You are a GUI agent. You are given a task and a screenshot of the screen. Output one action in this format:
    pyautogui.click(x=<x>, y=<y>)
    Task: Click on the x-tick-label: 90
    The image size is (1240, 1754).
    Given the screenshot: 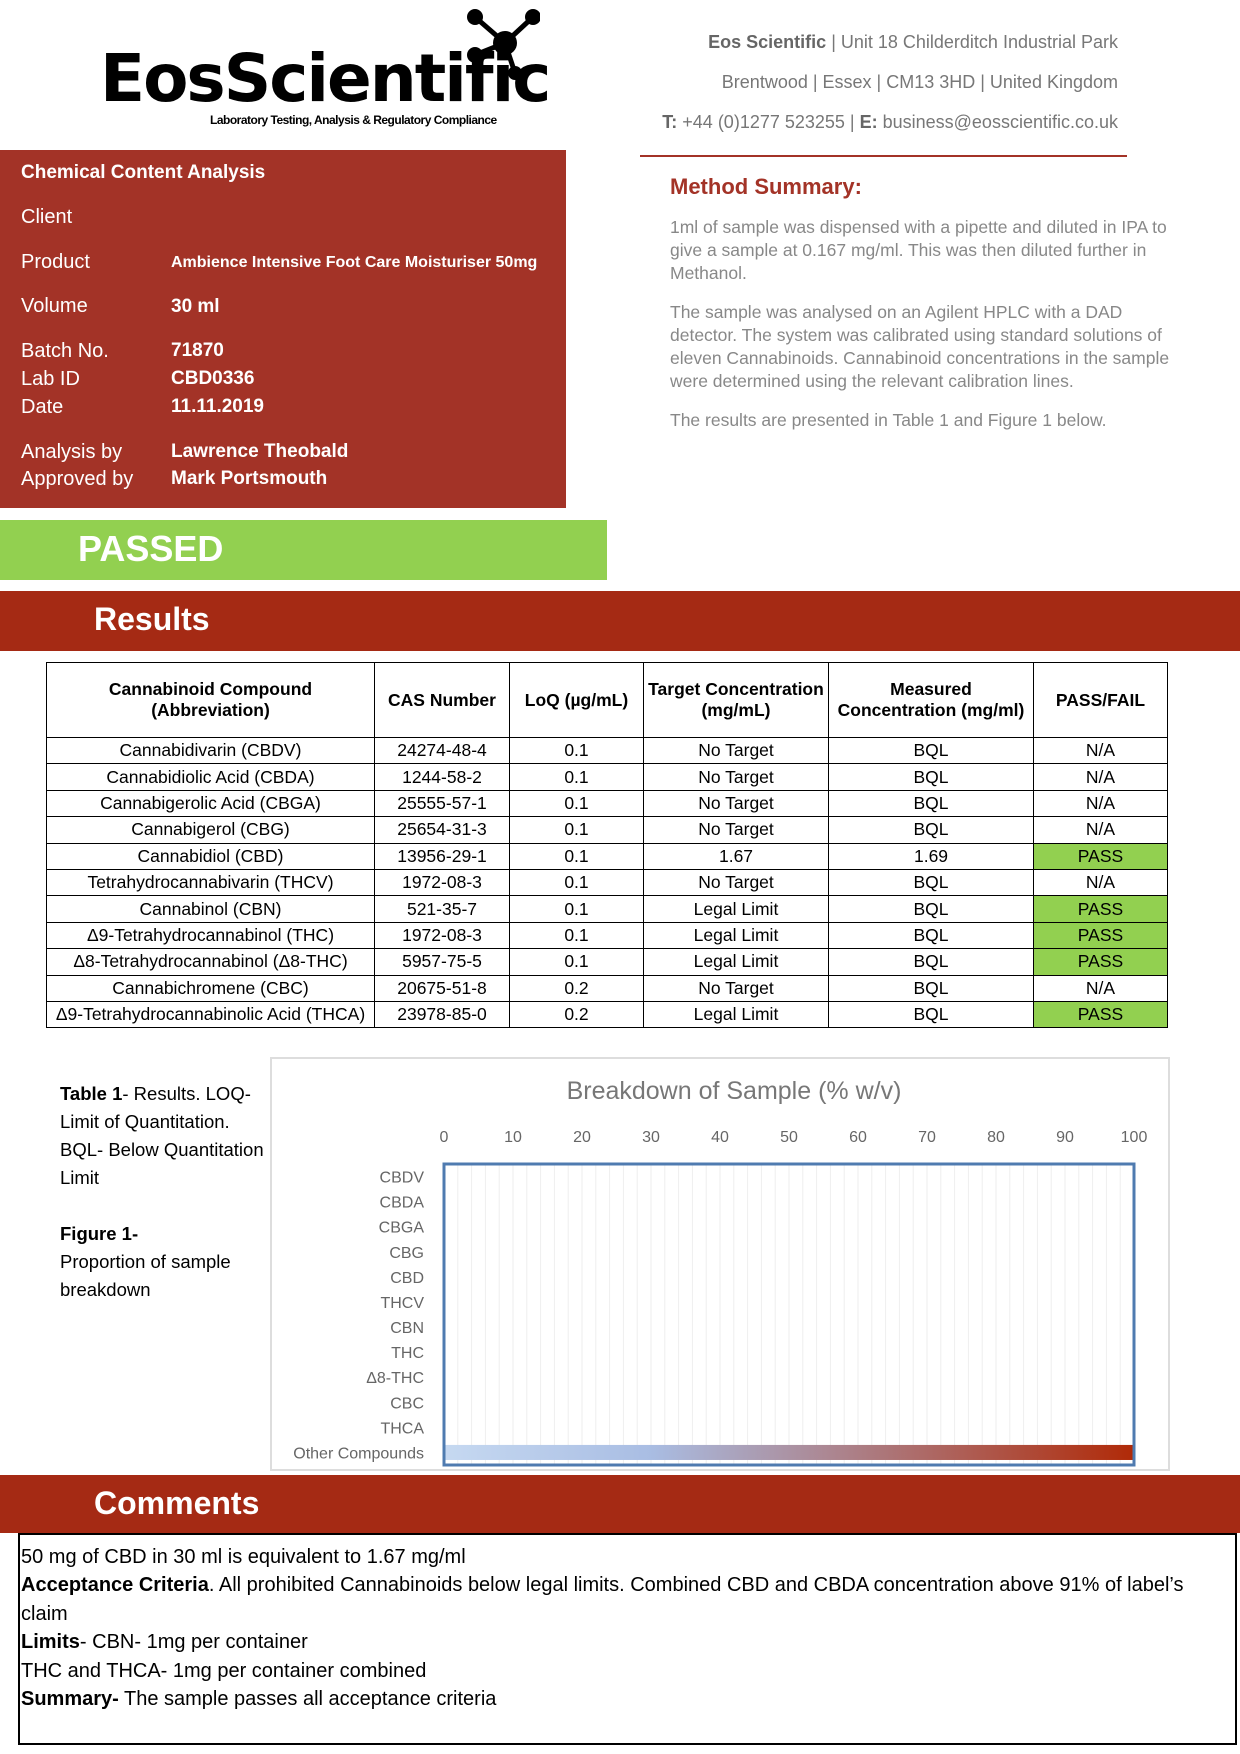 What is the action you would take?
    pyautogui.click(x=1065, y=1137)
    